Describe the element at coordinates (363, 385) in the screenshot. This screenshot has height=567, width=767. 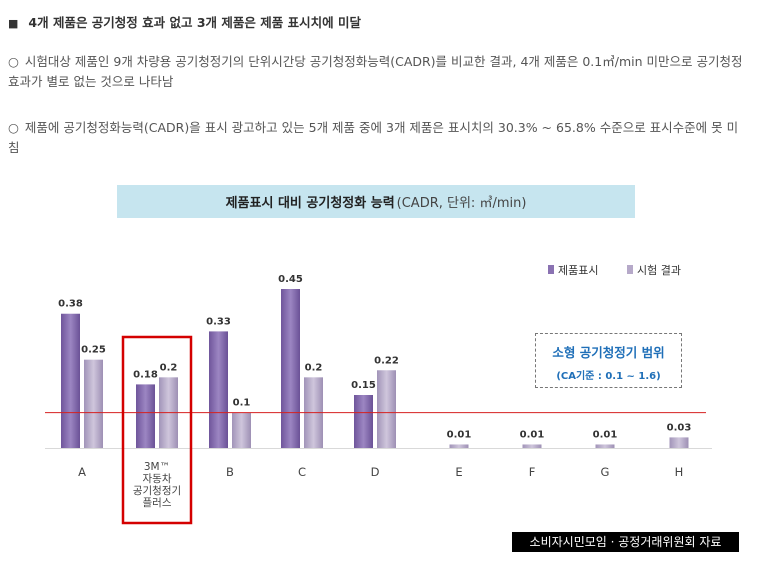
I see `bar-value-label: 0.15` at that location.